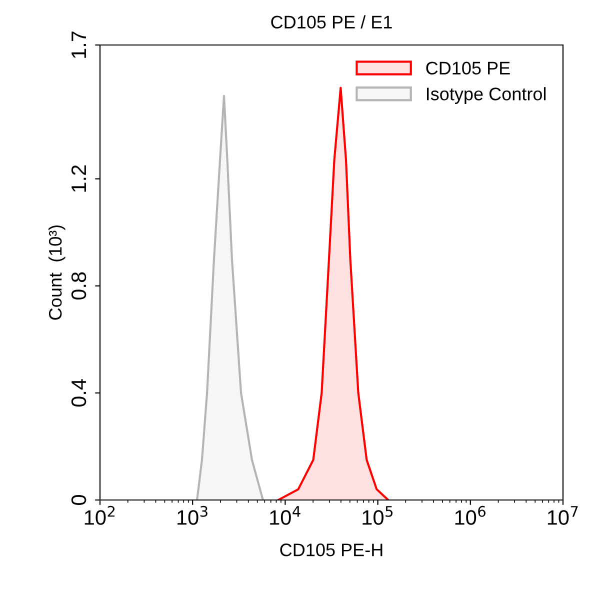  What do you see at coordinates (193, 515) in the screenshot?
I see `x-tick-label: 10$^{3}$` at bounding box center [193, 515].